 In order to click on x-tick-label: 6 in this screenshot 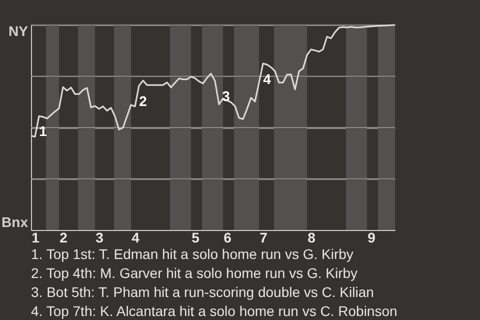, I will do `click(228, 238)`.